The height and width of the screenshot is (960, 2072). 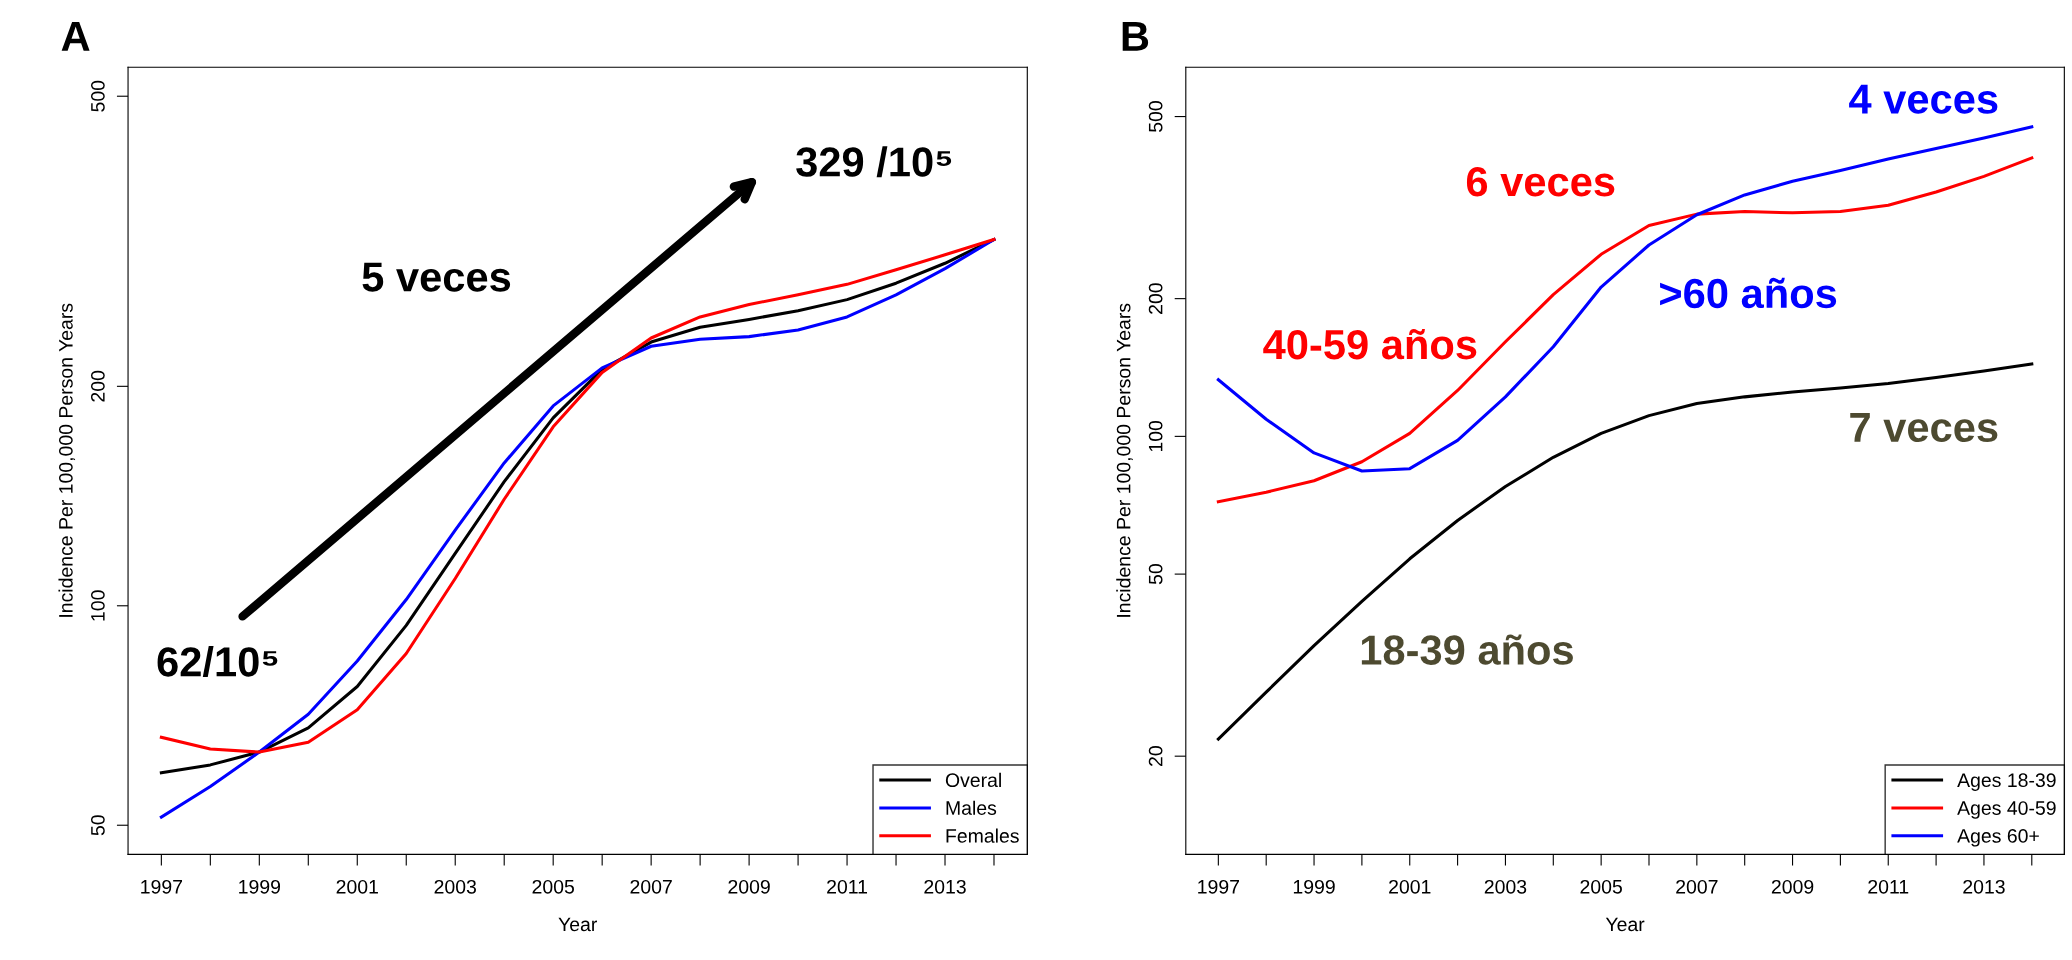 What do you see at coordinates (2006, 782) in the screenshot?
I see `legend-label: Ages 18-39` at bounding box center [2006, 782].